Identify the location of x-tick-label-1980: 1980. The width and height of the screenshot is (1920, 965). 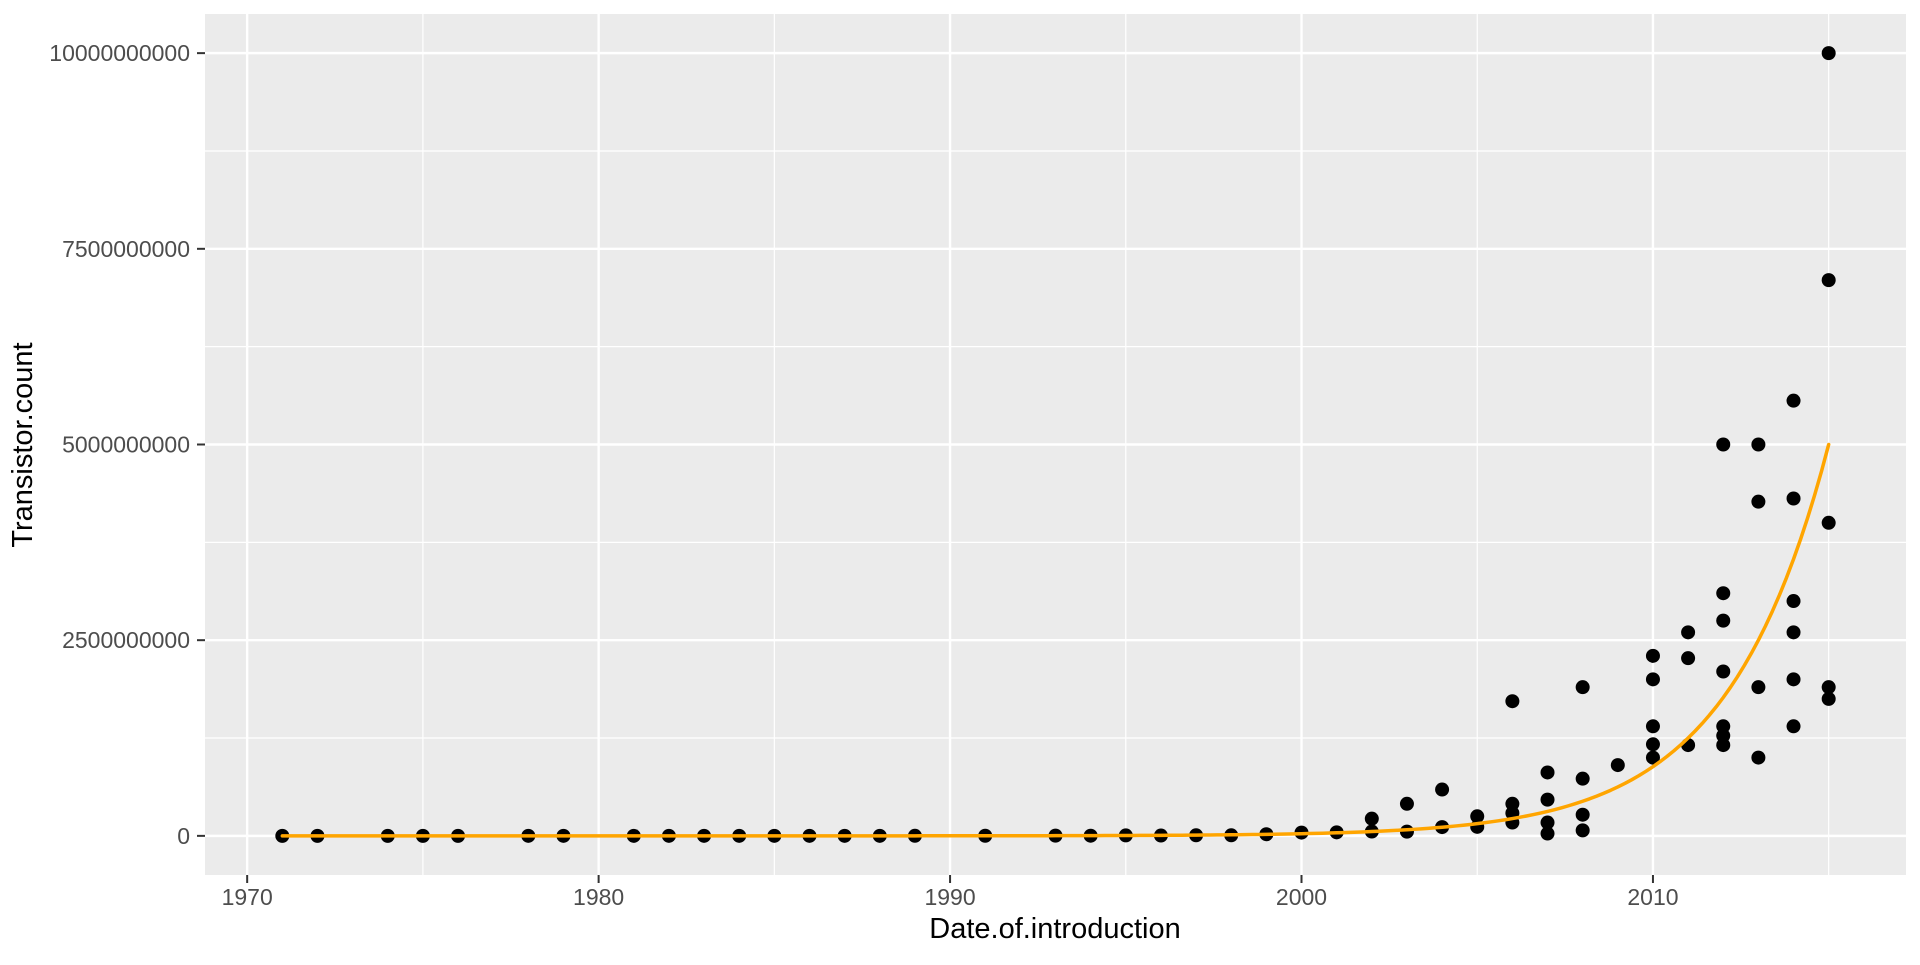
(598, 897).